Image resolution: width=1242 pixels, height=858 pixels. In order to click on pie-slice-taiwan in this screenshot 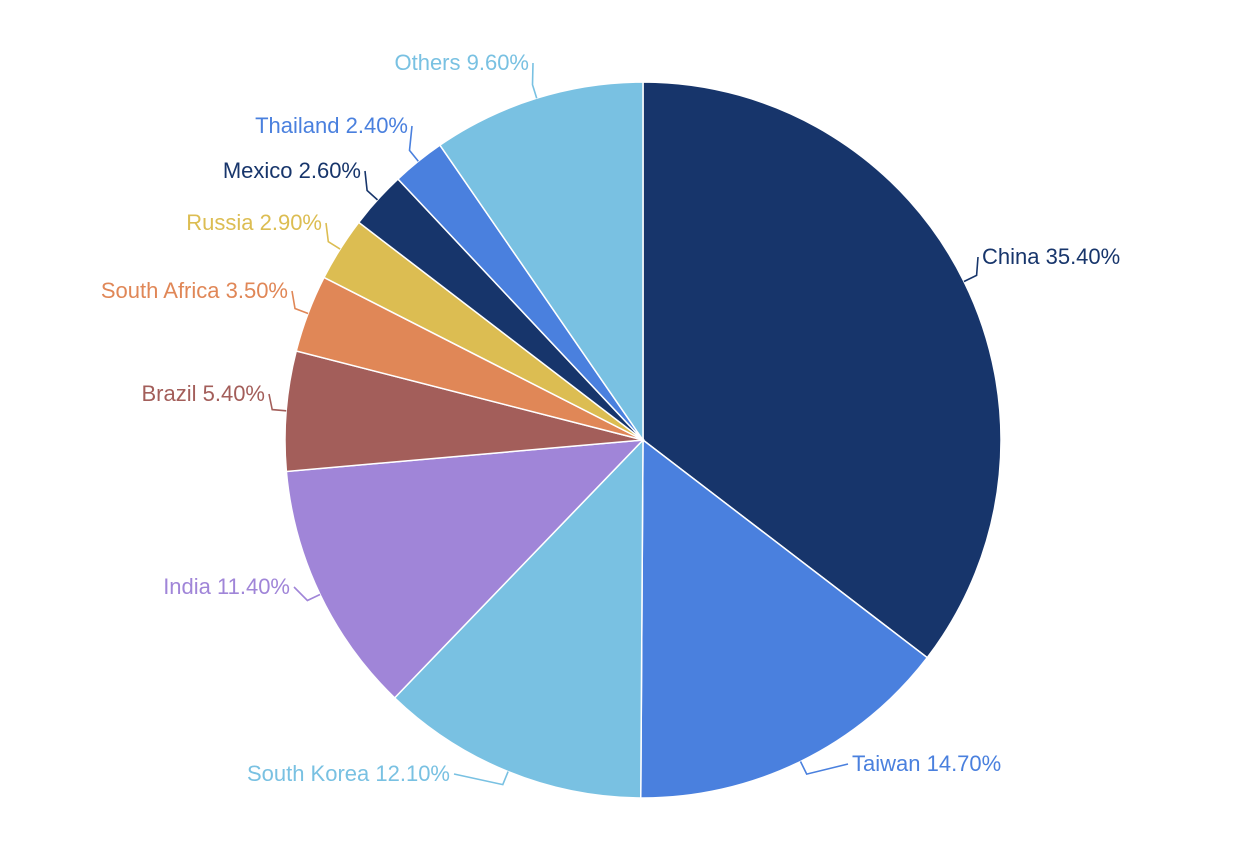, I will do `click(784, 618)`.